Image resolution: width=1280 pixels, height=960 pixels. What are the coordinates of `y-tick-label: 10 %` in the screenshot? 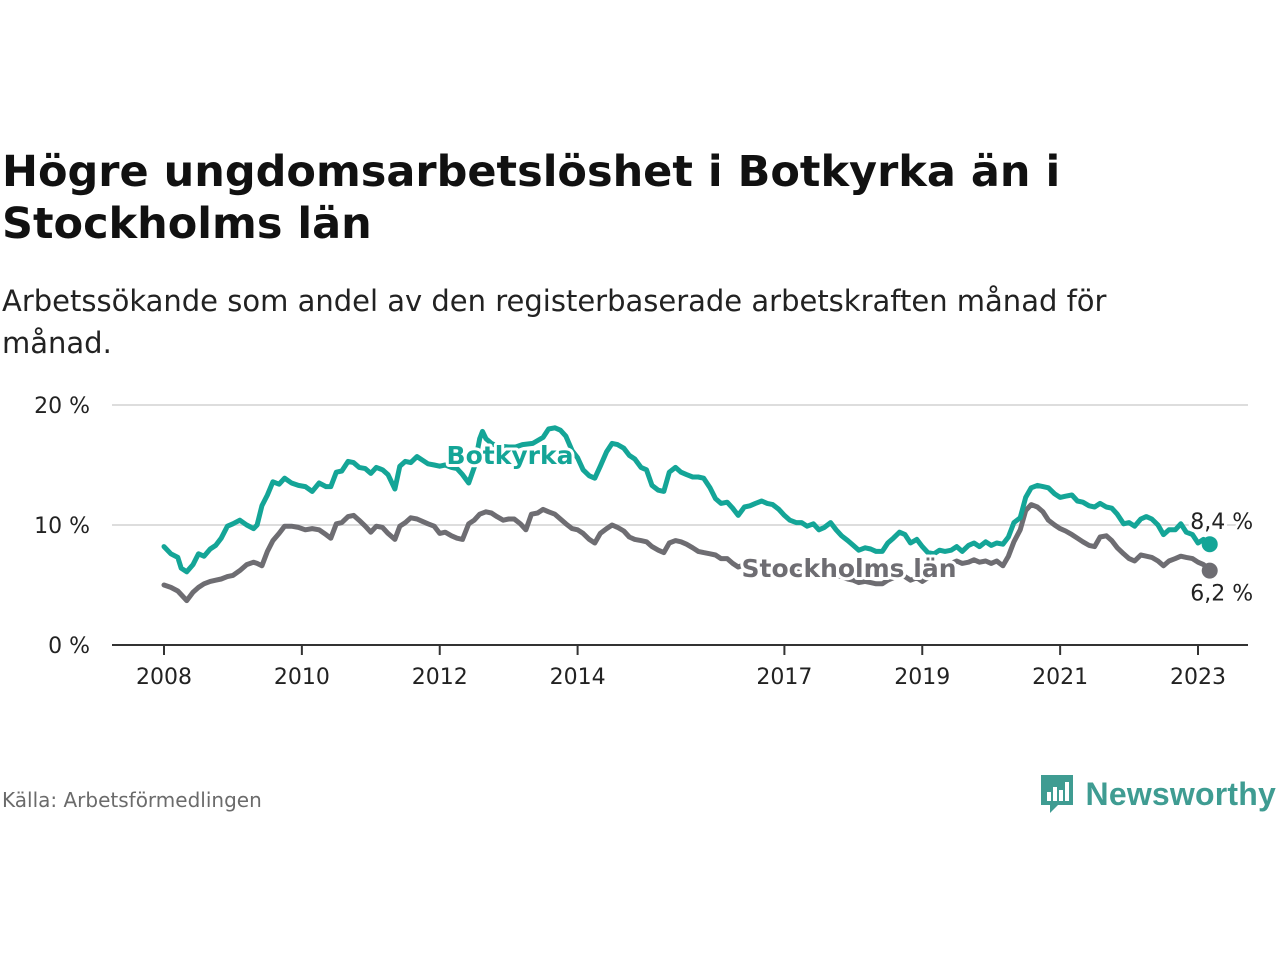 It's located at (62, 526).